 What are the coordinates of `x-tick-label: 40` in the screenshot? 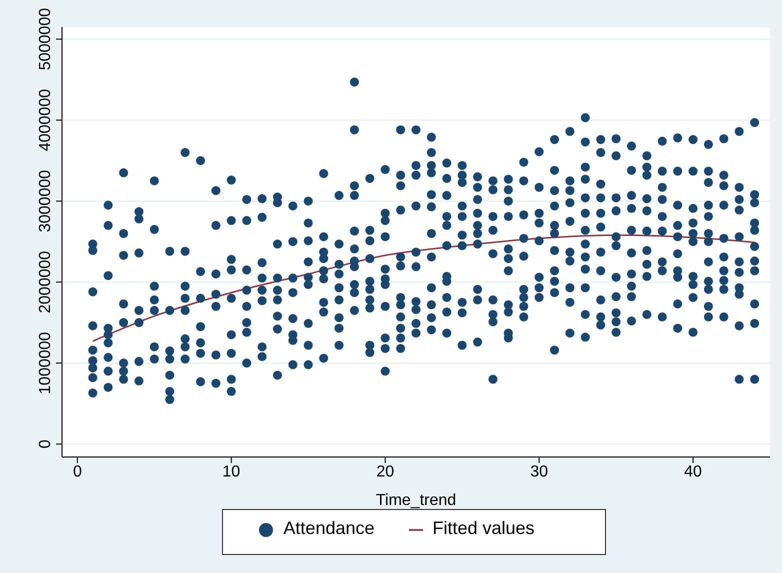 It's located at (693, 471).